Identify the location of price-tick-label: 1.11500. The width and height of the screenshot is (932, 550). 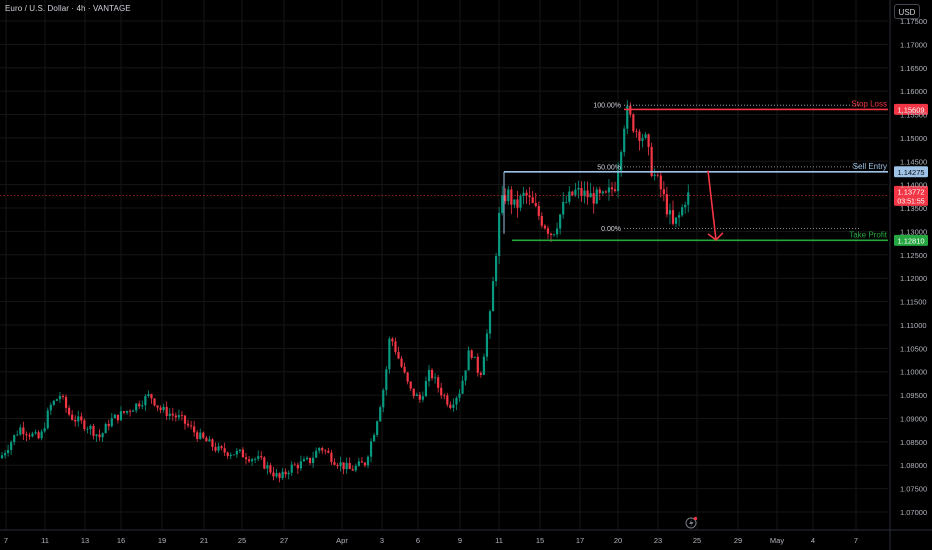
(913, 302).